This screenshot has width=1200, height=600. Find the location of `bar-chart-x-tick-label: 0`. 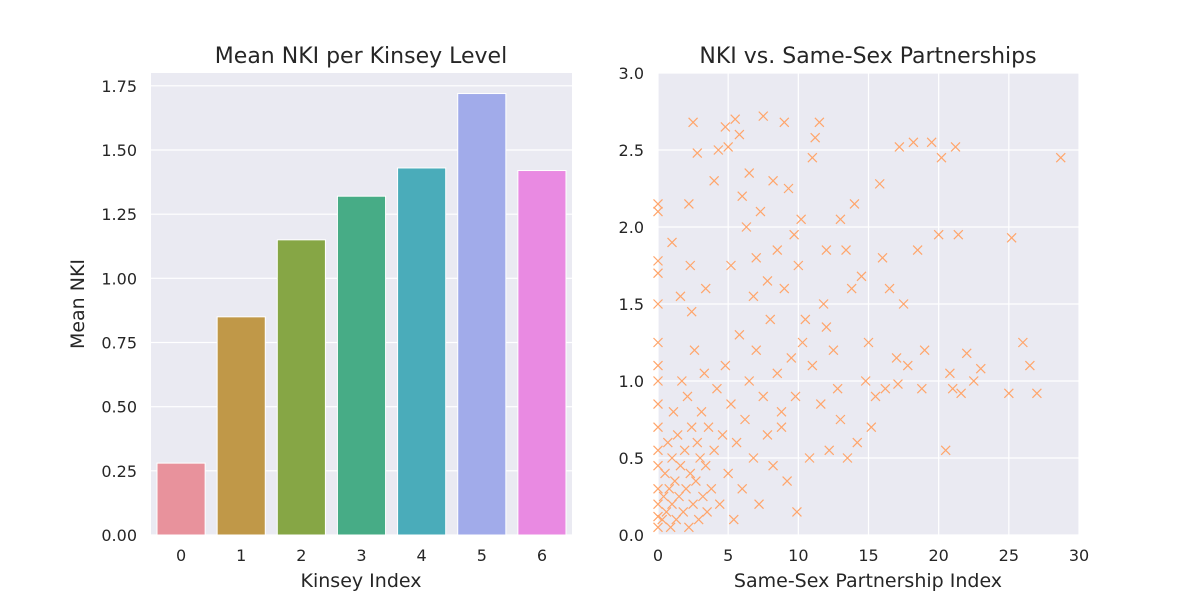

bar-chart-x-tick-label: 0 is located at coordinates (181, 555).